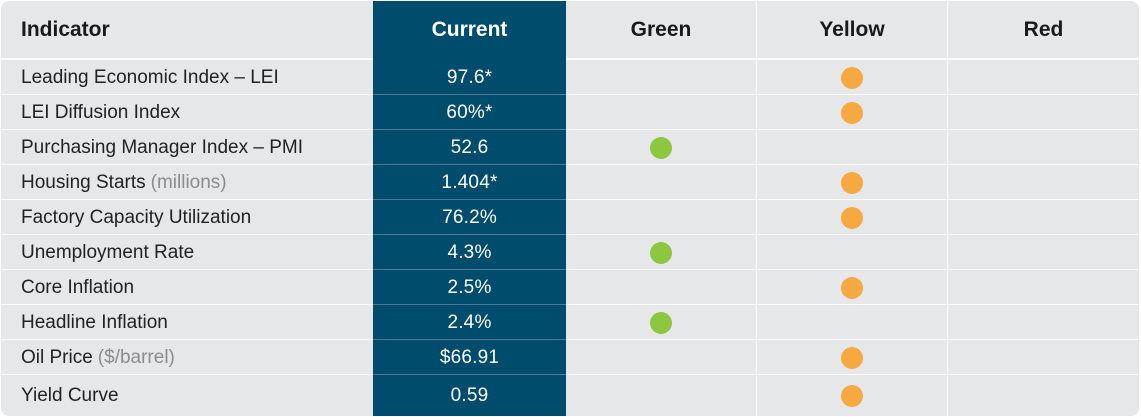  What do you see at coordinates (851, 30) in the screenshot?
I see `header-yellow: Yellow` at bounding box center [851, 30].